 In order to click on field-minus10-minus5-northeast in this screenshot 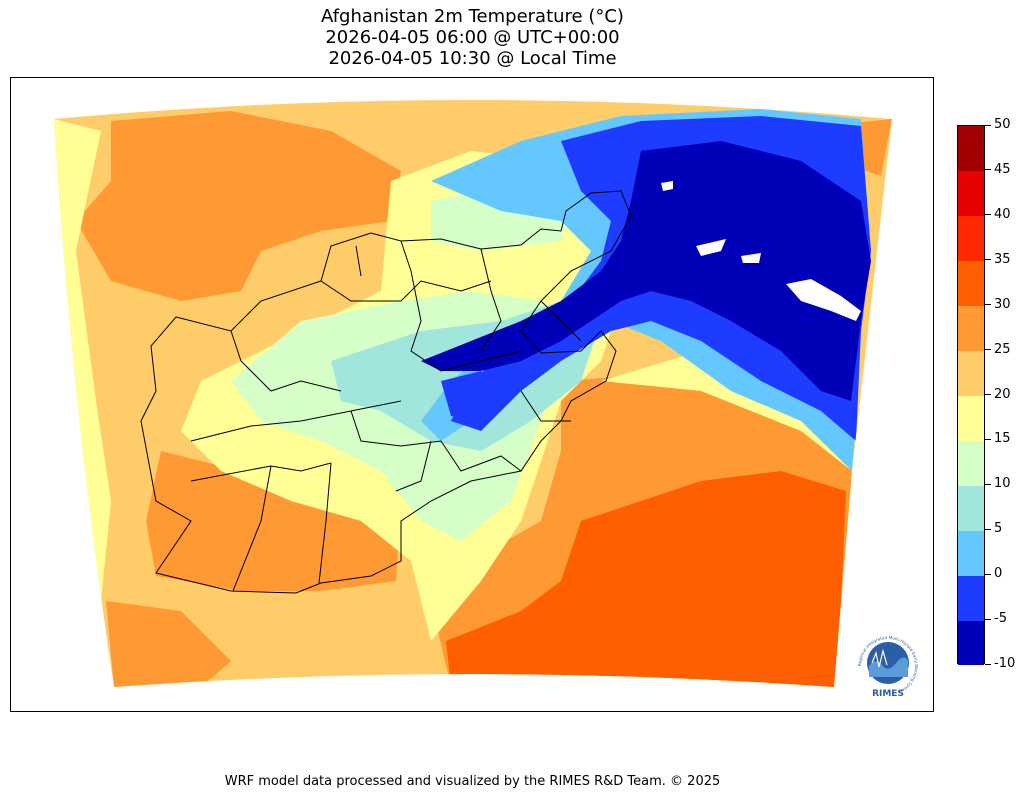, I will do `click(646, 271)`.